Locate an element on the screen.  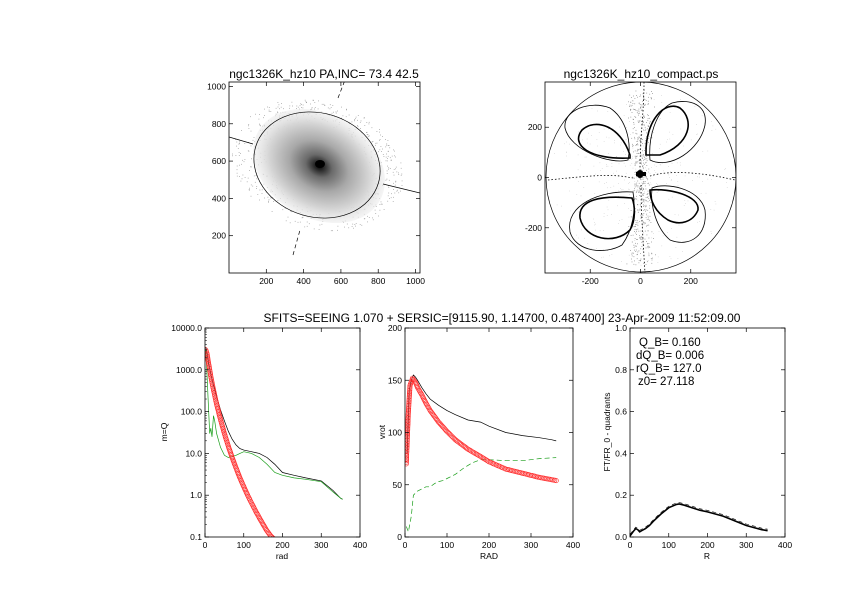
x-tick-label: 200 is located at coordinates (266, 281).